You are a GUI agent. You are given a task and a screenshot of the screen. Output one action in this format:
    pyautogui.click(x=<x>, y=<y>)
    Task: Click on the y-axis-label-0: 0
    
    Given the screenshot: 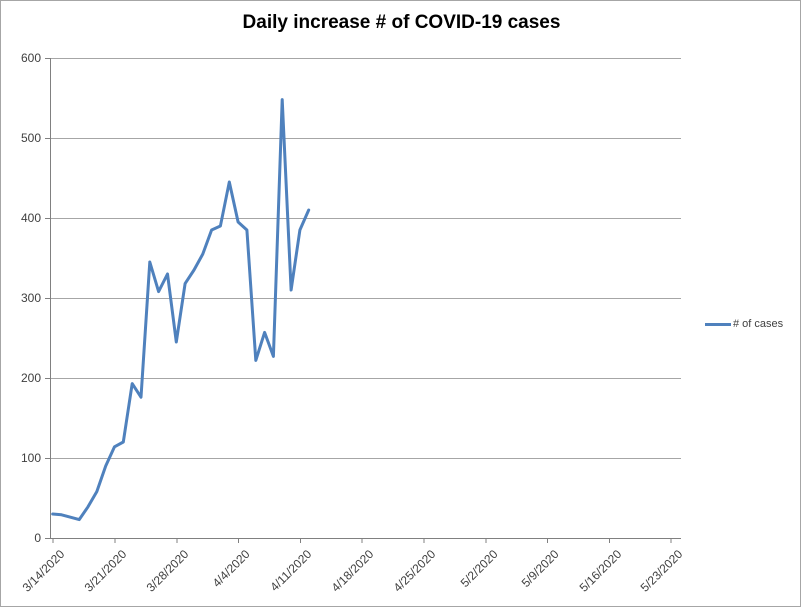 What is the action you would take?
    pyautogui.click(x=37, y=538)
    